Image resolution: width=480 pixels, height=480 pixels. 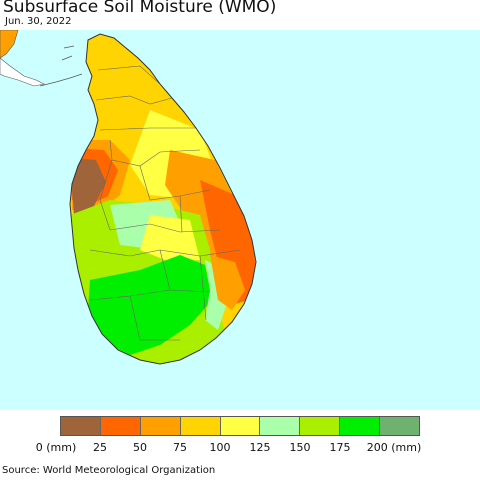 I want to click on legend-tick-label: 50, so click(x=140, y=447).